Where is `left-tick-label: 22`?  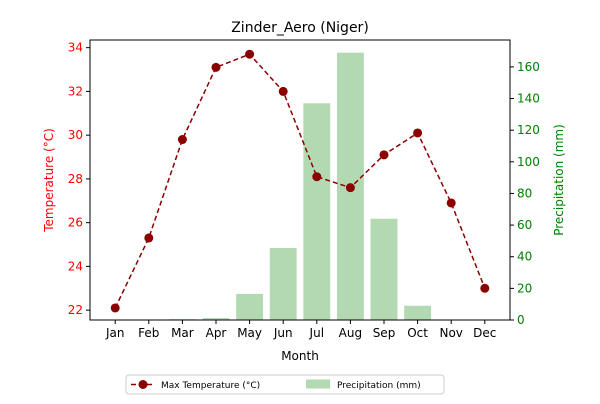 left-tick-label: 22 is located at coordinates (75, 310).